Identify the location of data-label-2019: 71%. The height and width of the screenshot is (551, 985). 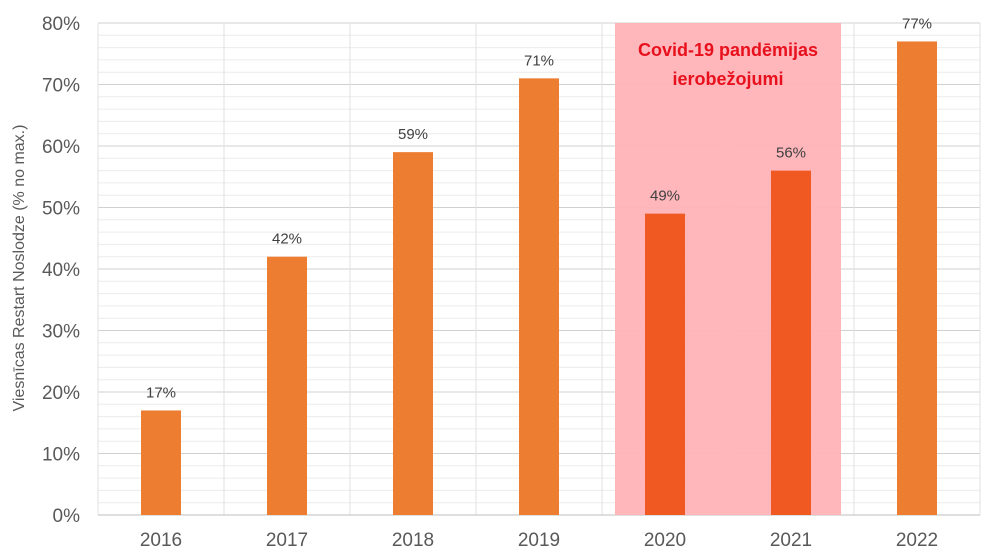
(539, 60).